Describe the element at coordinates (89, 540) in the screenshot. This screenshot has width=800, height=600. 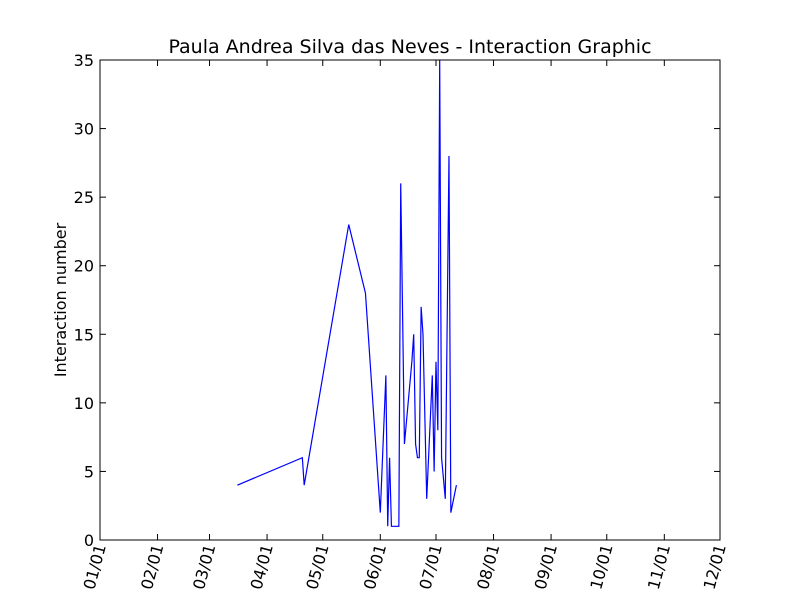
I see `y-tick-label: 0` at that location.